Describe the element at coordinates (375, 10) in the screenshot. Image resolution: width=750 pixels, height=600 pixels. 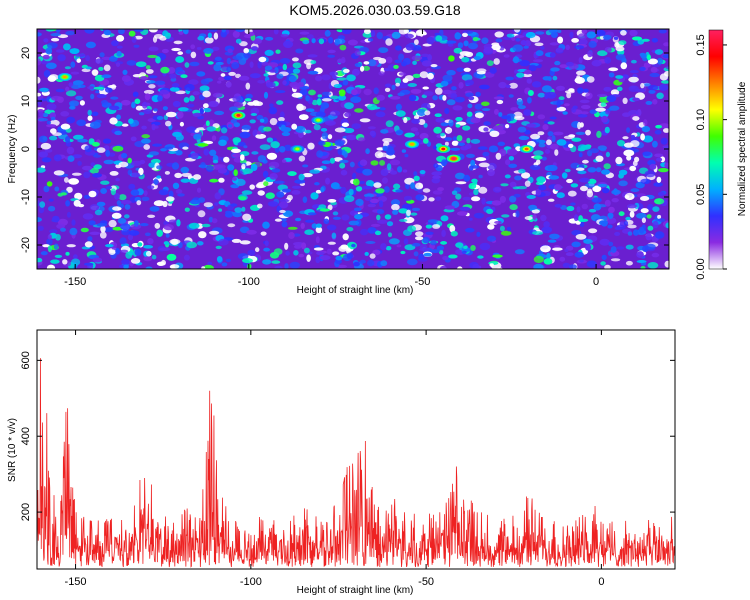
I see `chart-title: KOM5.2026.030.03.59.G18` at that location.